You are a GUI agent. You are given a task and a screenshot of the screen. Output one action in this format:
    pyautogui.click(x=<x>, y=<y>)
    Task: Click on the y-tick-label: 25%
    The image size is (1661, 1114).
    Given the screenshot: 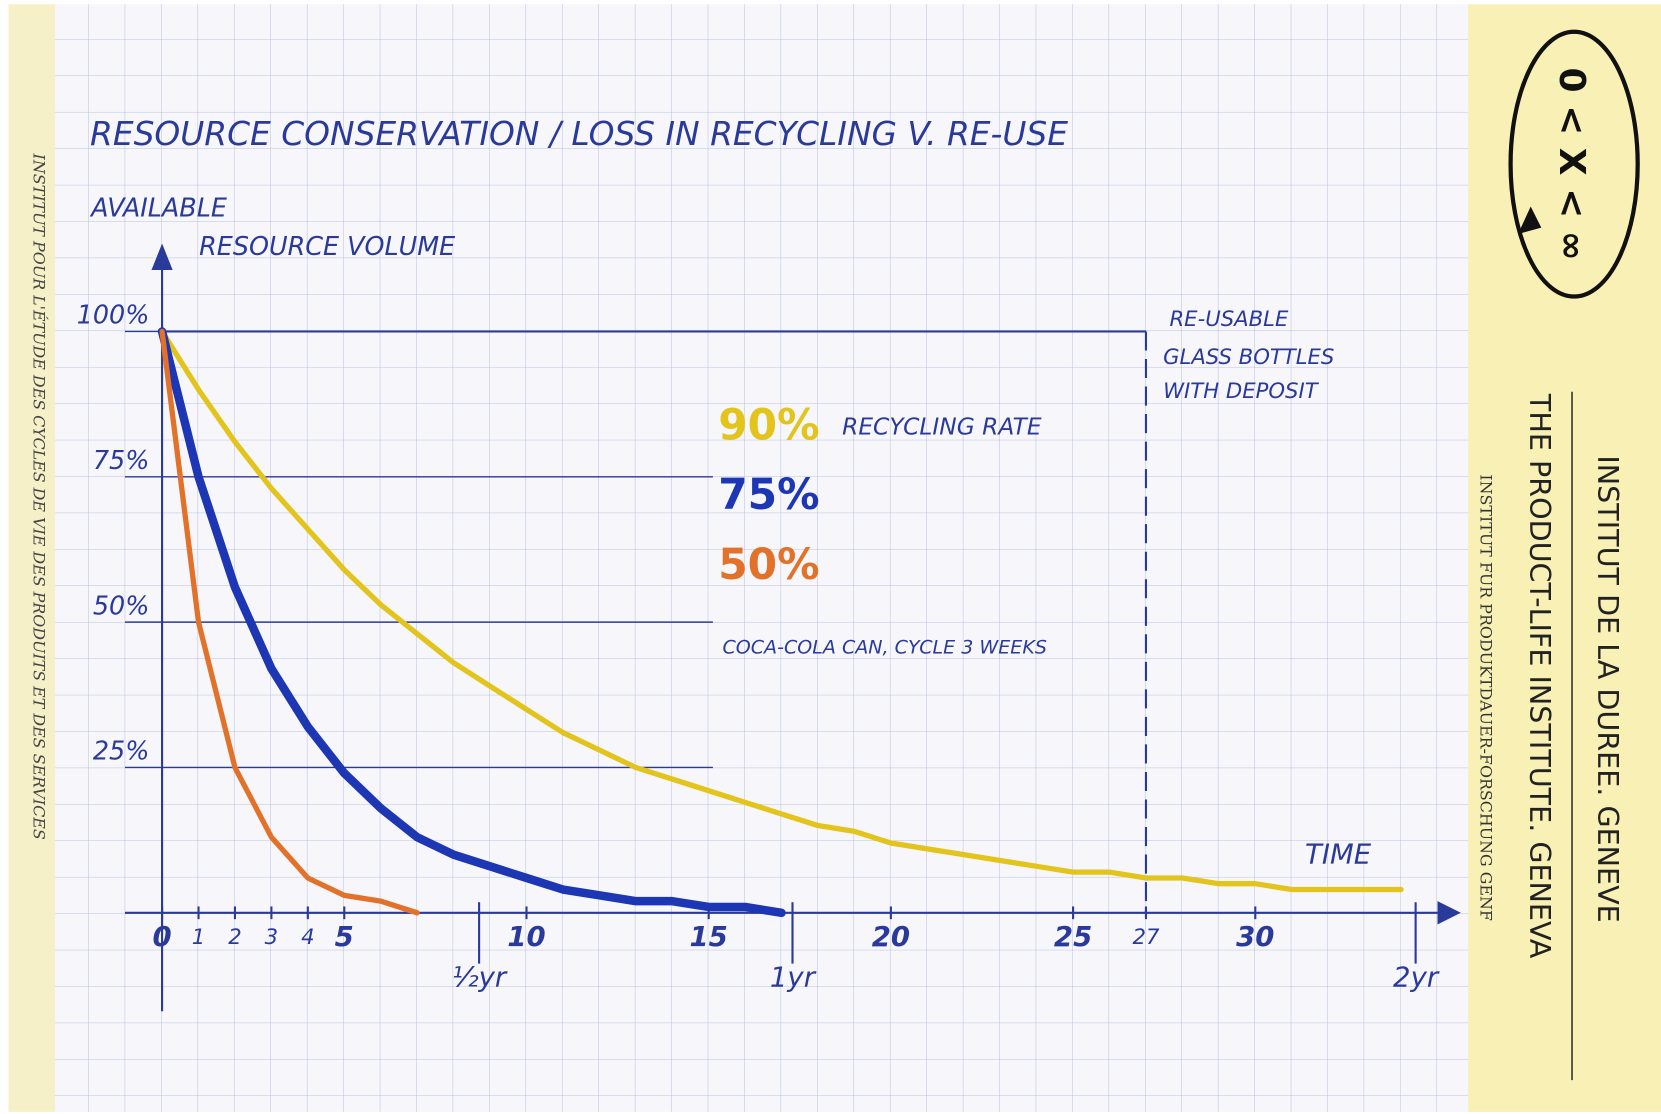 What is the action you would take?
    pyautogui.click(x=121, y=751)
    